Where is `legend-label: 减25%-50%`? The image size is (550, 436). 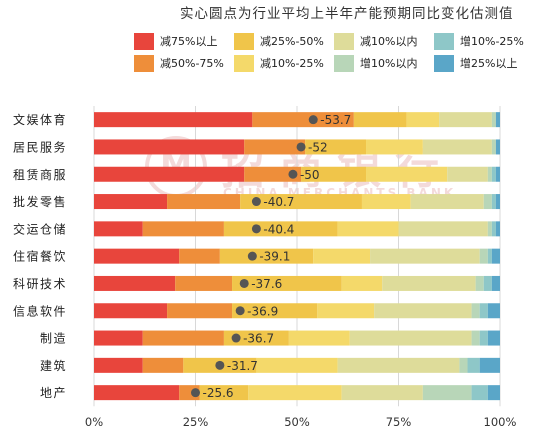
legend-label: 减25%-50% is located at coordinates (292, 41).